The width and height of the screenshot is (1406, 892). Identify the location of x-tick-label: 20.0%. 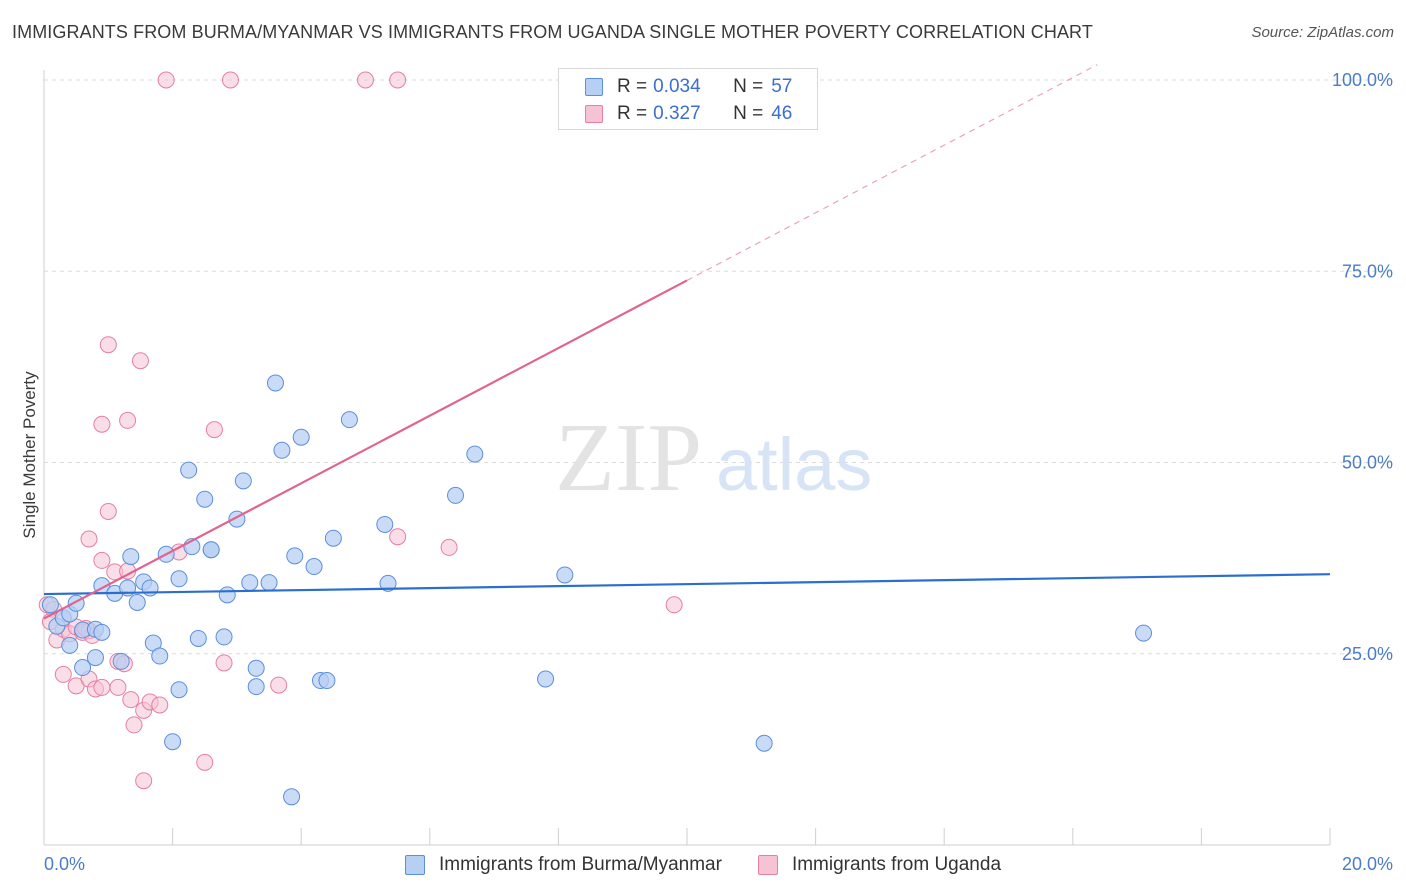
(1367, 864).